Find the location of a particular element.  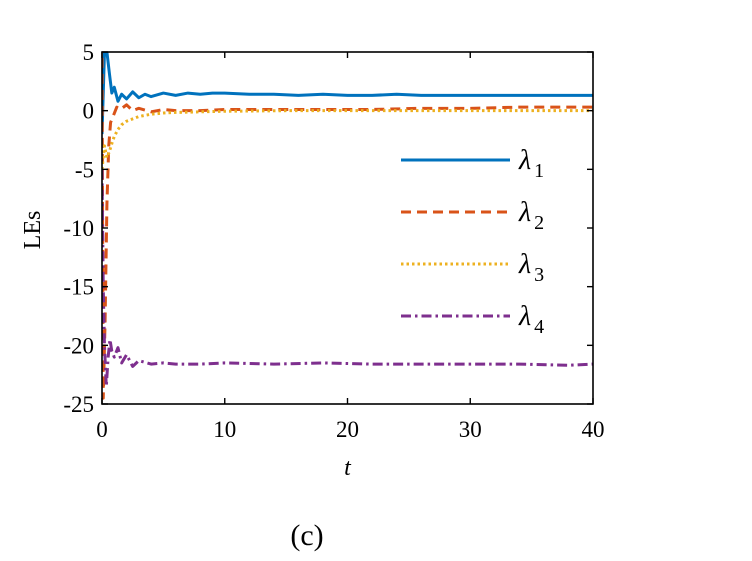

y-tick-label: -5 is located at coordinates (84, 169).